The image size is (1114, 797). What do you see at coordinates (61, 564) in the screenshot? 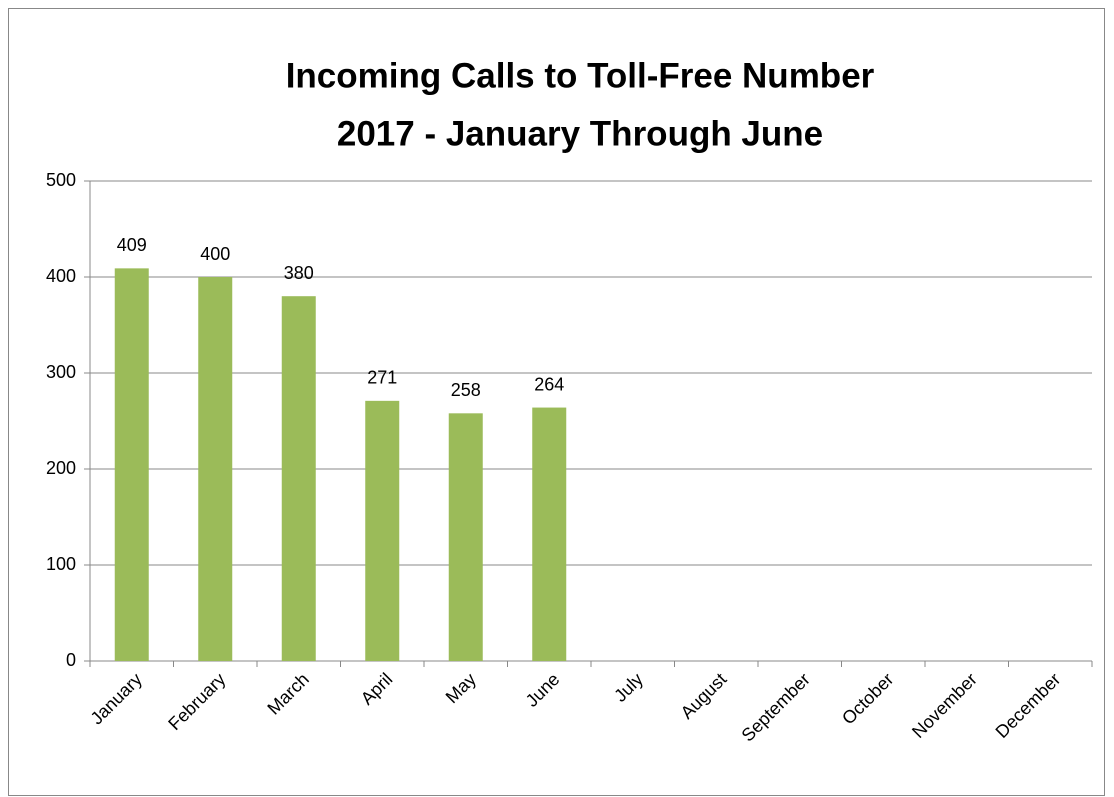
I see `y-tick-label: 100` at bounding box center [61, 564].